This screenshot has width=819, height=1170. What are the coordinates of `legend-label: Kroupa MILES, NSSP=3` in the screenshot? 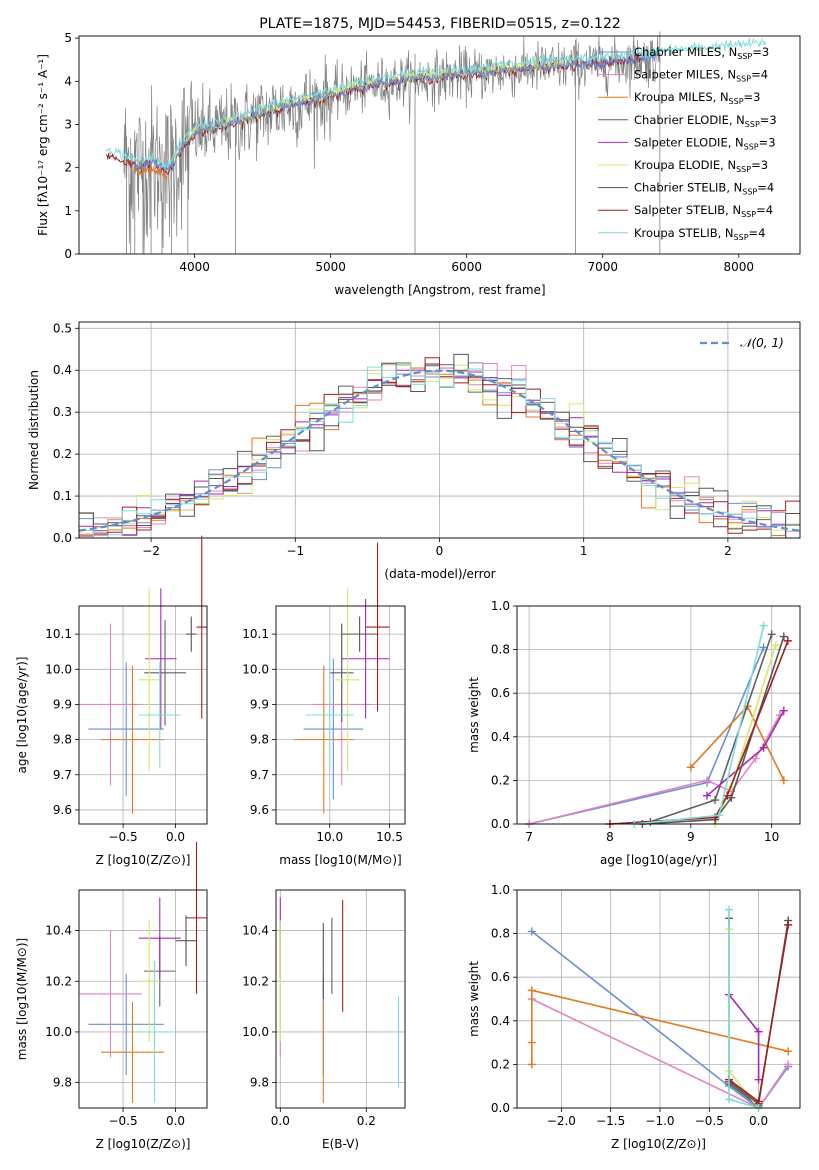 It's located at (697, 98).